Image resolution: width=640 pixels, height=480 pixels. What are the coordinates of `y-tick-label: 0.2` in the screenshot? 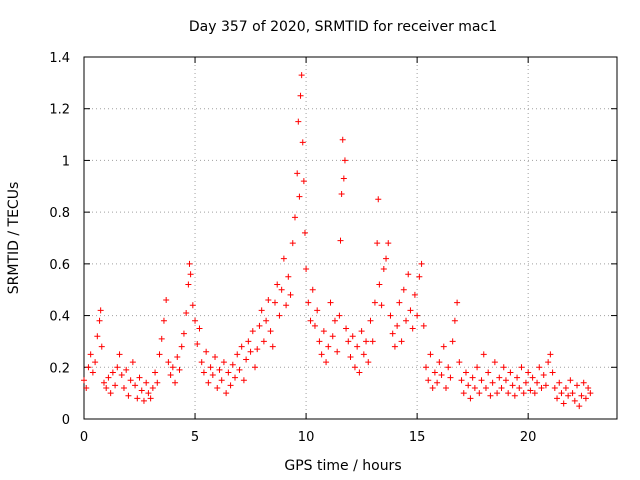 It's located at (59, 368).